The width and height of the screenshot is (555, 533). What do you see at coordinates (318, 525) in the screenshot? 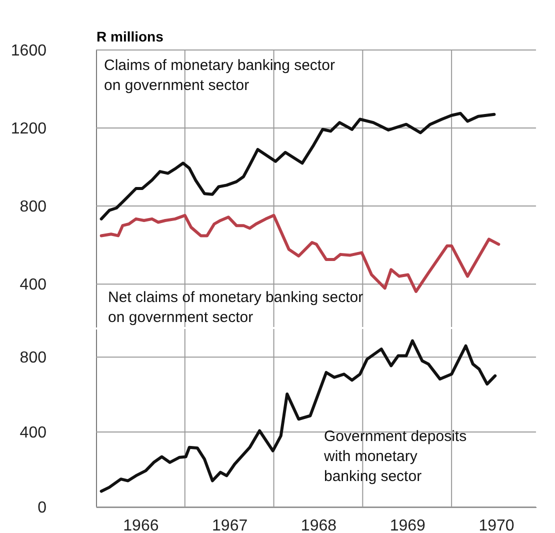
I see `x-tick-label: 1968` at bounding box center [318, 525].